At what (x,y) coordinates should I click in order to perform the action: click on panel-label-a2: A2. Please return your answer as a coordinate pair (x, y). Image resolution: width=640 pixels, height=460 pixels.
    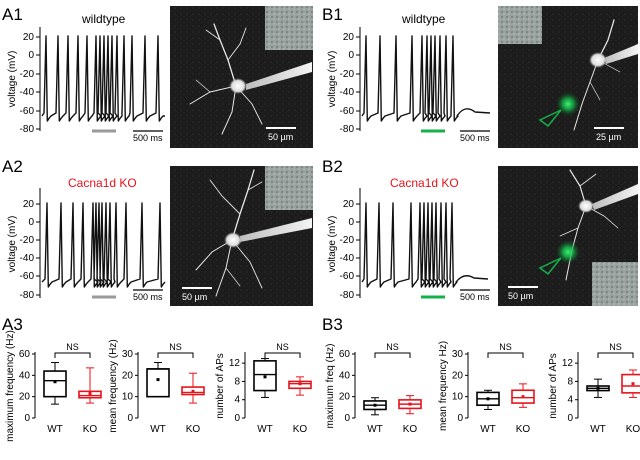
    Looking at the image, I should click on (12, 166).